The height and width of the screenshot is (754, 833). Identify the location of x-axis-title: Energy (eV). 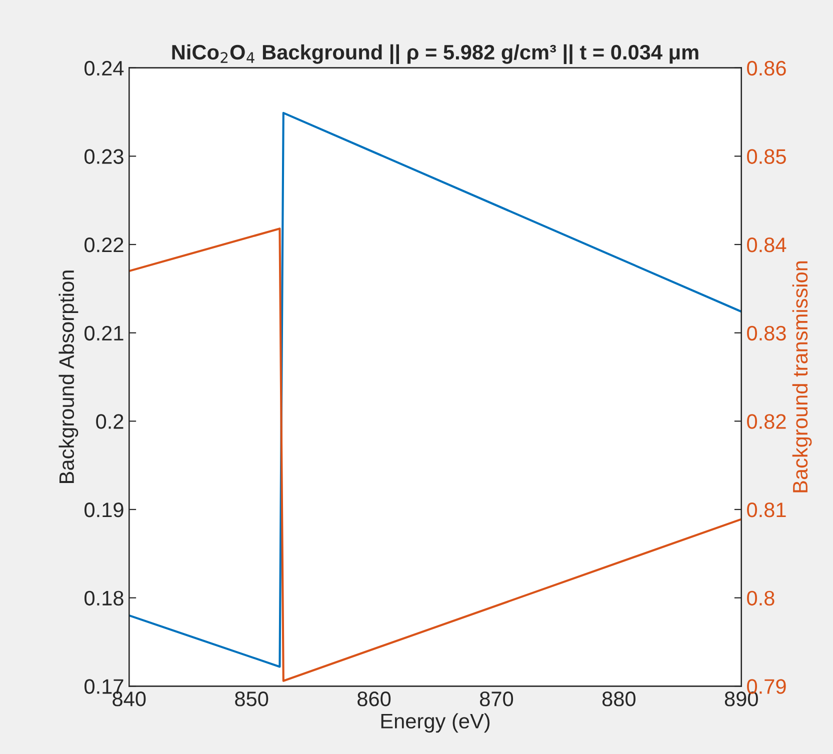
(435, 723).